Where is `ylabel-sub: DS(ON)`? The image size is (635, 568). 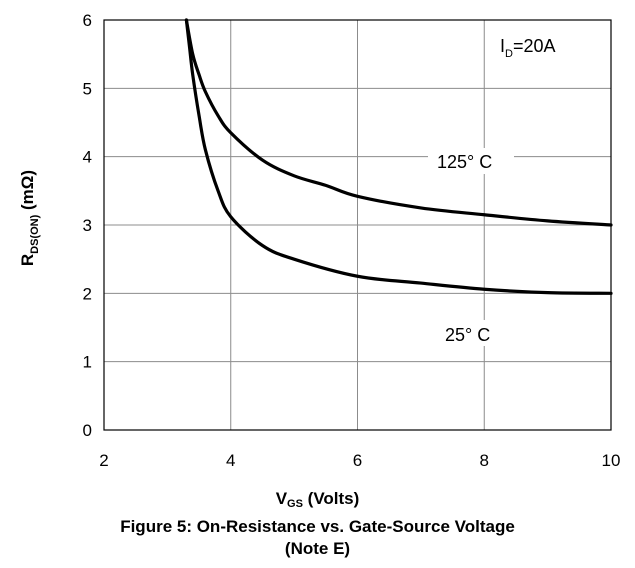
ylabel-sub: DS(ON) is located at coordinates (35, 233).